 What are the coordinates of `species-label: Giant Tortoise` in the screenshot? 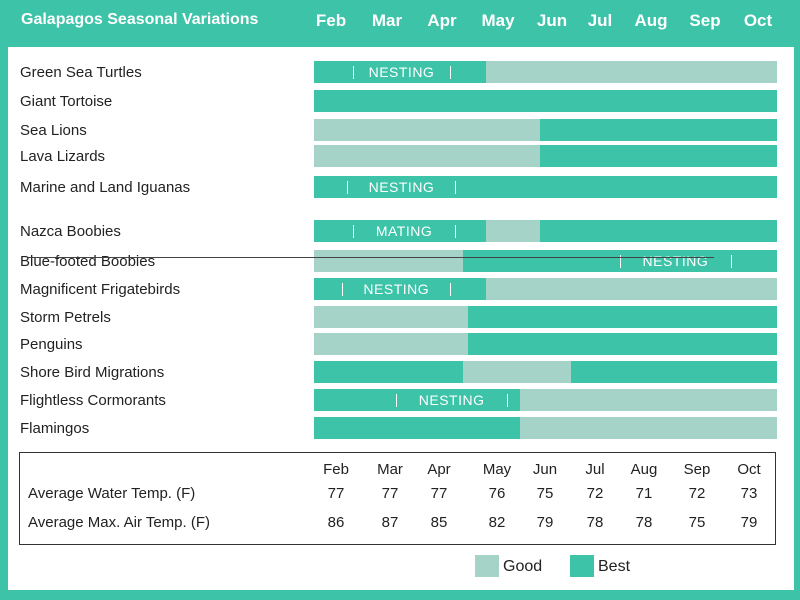 It's located at (66, 101).